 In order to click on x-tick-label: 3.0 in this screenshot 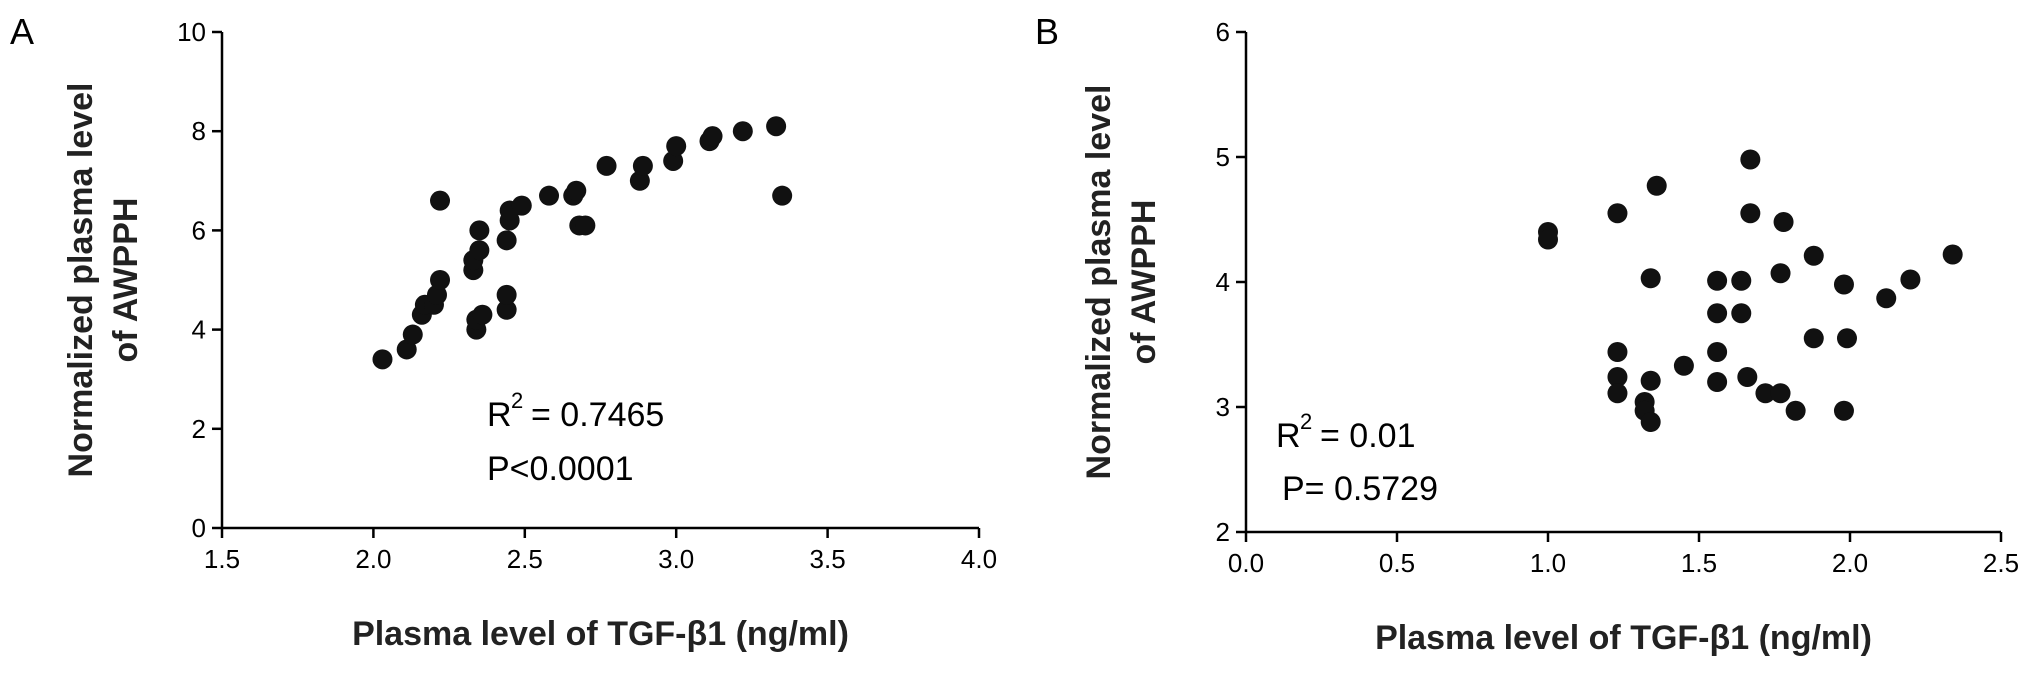, I will do `click(676, 559)`.